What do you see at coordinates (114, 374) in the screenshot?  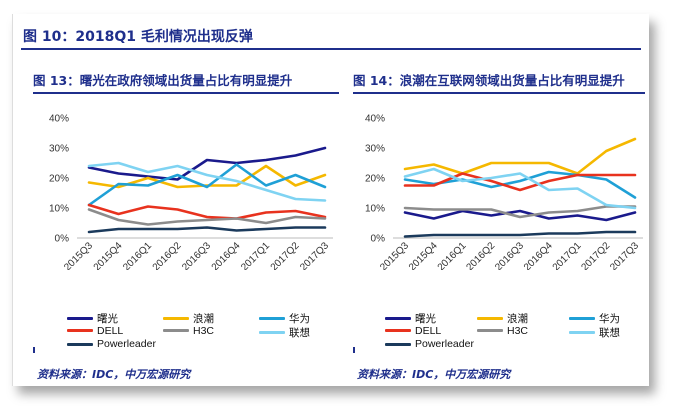 I see `panel-left-source: 资料来源：IDC，中万宏源研究` at bounding box center [114, 374].